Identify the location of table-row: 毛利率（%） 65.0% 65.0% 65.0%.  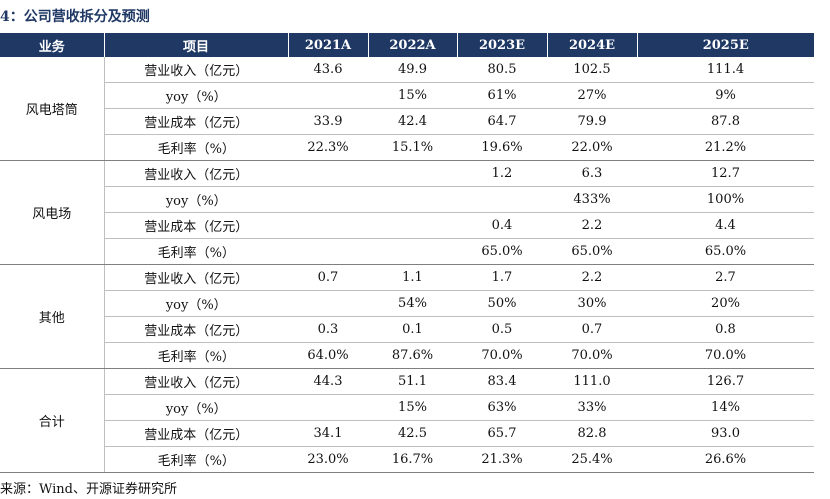
(407, 251).